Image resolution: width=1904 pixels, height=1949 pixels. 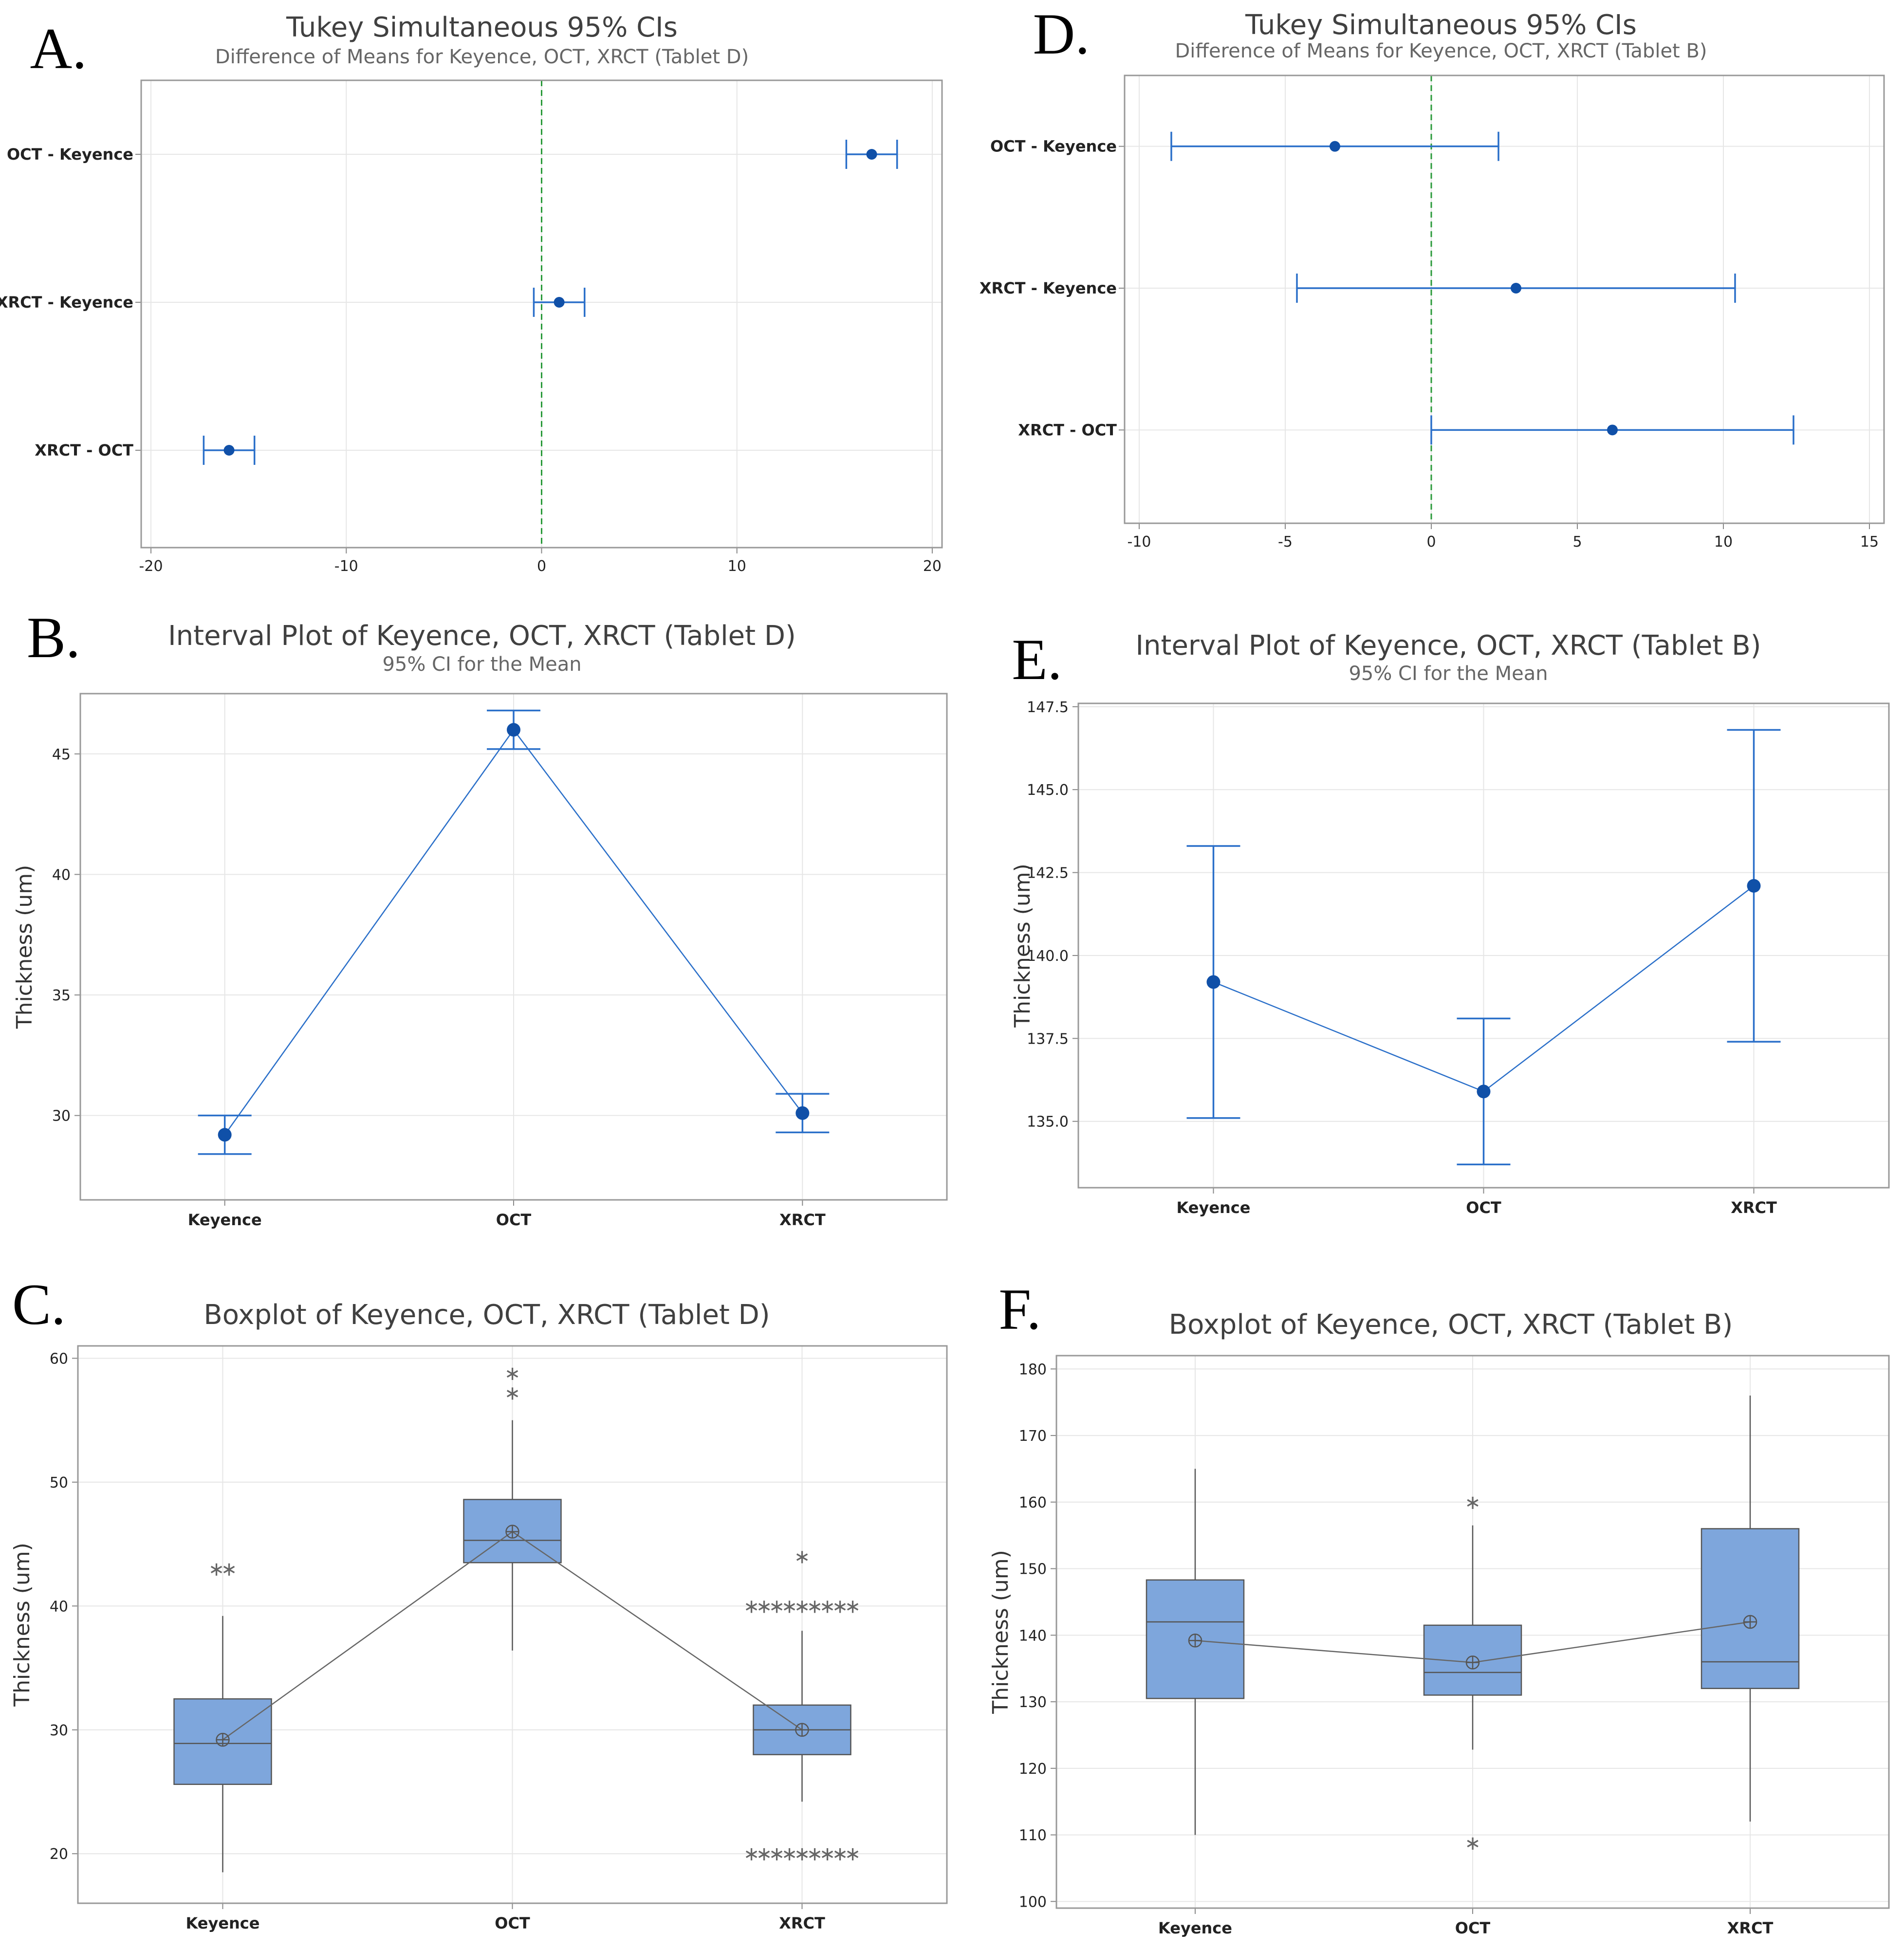 I want to click on box-keyence, so click(x=1195, y=1652).